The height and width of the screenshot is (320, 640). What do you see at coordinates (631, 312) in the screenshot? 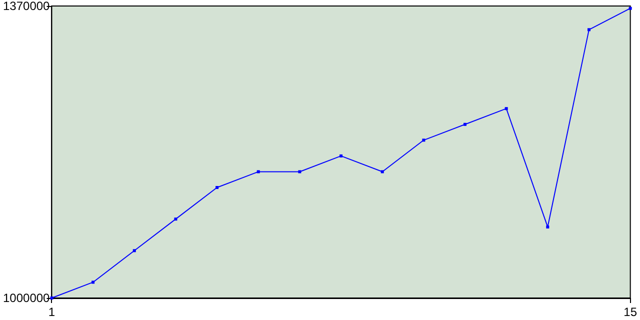
I see `x-tick-label: 15` at bounding box center [631, 312].